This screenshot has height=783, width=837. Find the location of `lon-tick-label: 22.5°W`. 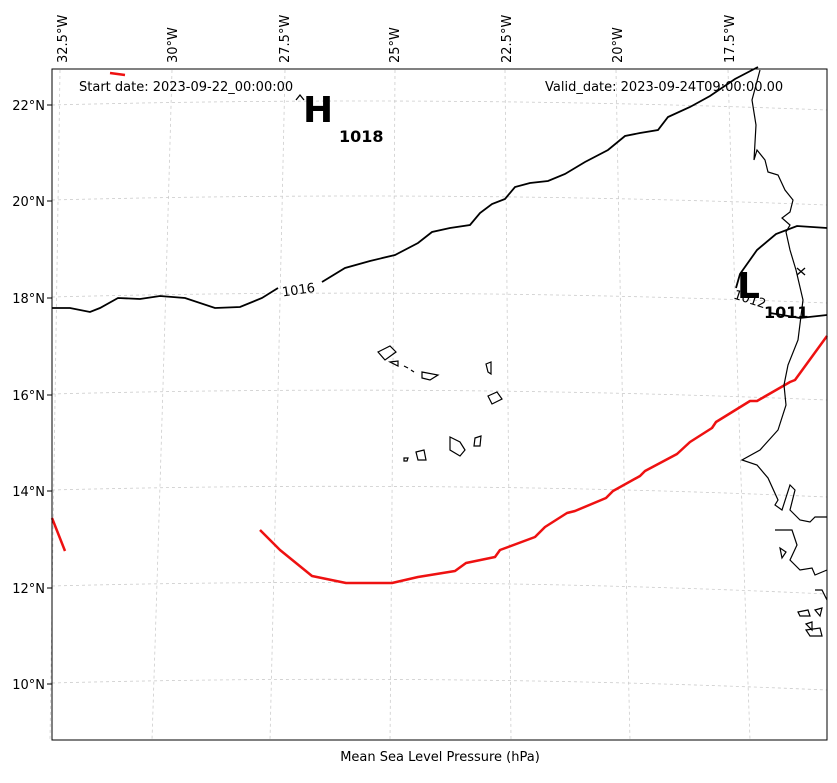

lon-tick-label: 22.5°W is located at coordinates (507, 39).